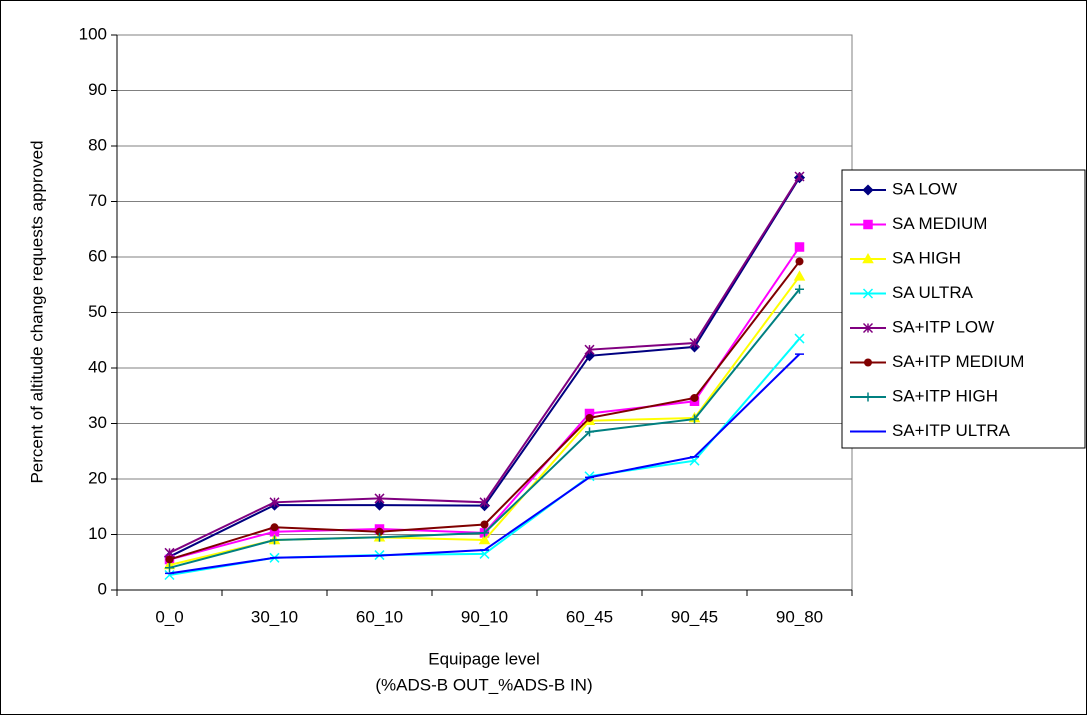 The image size is (1087, 715). What do you see at coordinates (694, 616) in the screenshot?
I see `x-tick-label: 90_45` at bounding box center [694, 616].